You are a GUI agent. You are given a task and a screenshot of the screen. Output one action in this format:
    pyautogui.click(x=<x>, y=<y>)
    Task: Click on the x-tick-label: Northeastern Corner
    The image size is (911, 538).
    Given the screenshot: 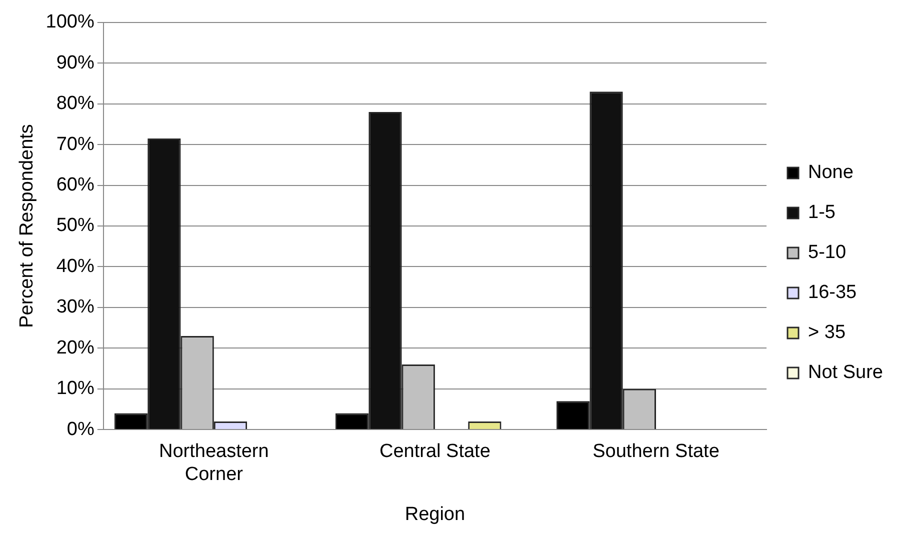 What is the action you would take?
    pyautogui.click(x=213, y=463)
    